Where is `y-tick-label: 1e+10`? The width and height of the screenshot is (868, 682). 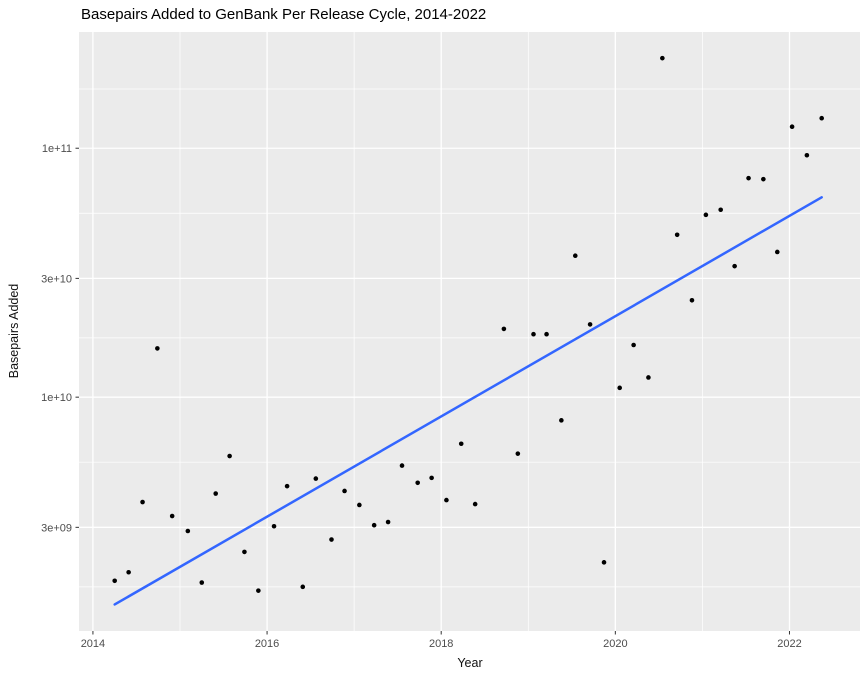
y-tick-label: 1e+10 is located at coordinates (56, 398).